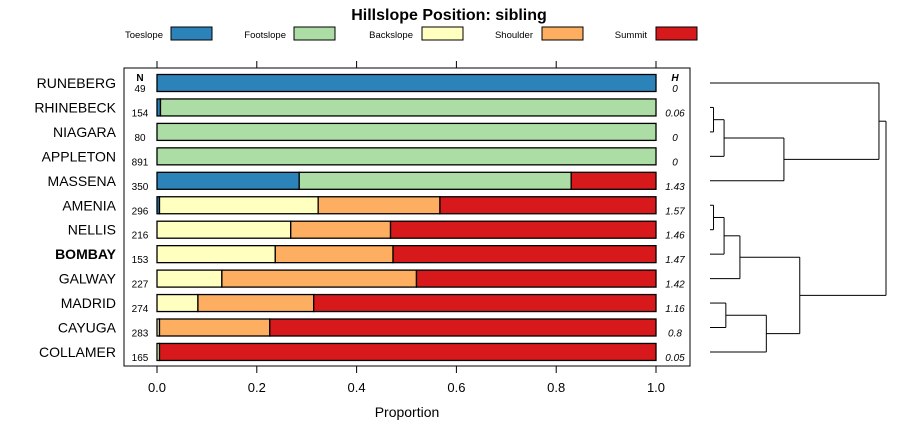  What do you see at coordinates (675, 358) in the screenshot?
I see `h-value-collamer: 0.05` at bounding box center [675, 358].